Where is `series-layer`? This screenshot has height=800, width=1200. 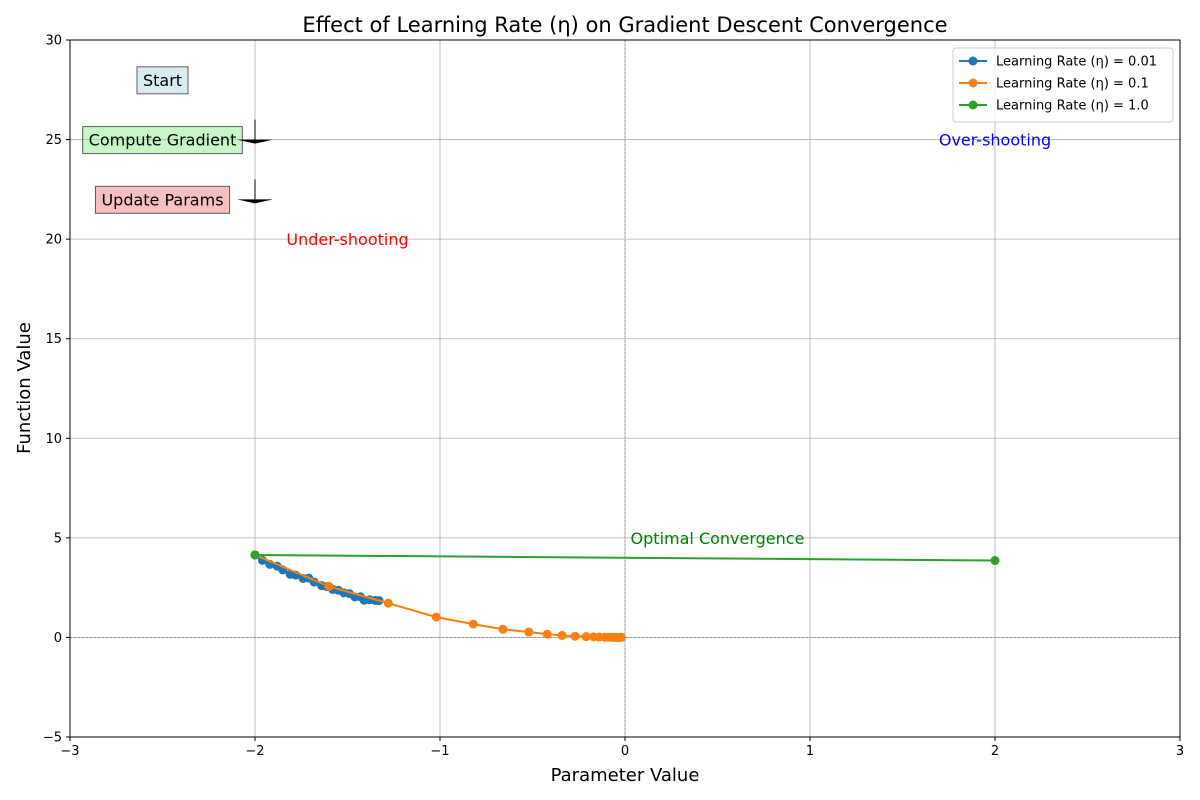
series-layer is located at coordinates (625, 596).